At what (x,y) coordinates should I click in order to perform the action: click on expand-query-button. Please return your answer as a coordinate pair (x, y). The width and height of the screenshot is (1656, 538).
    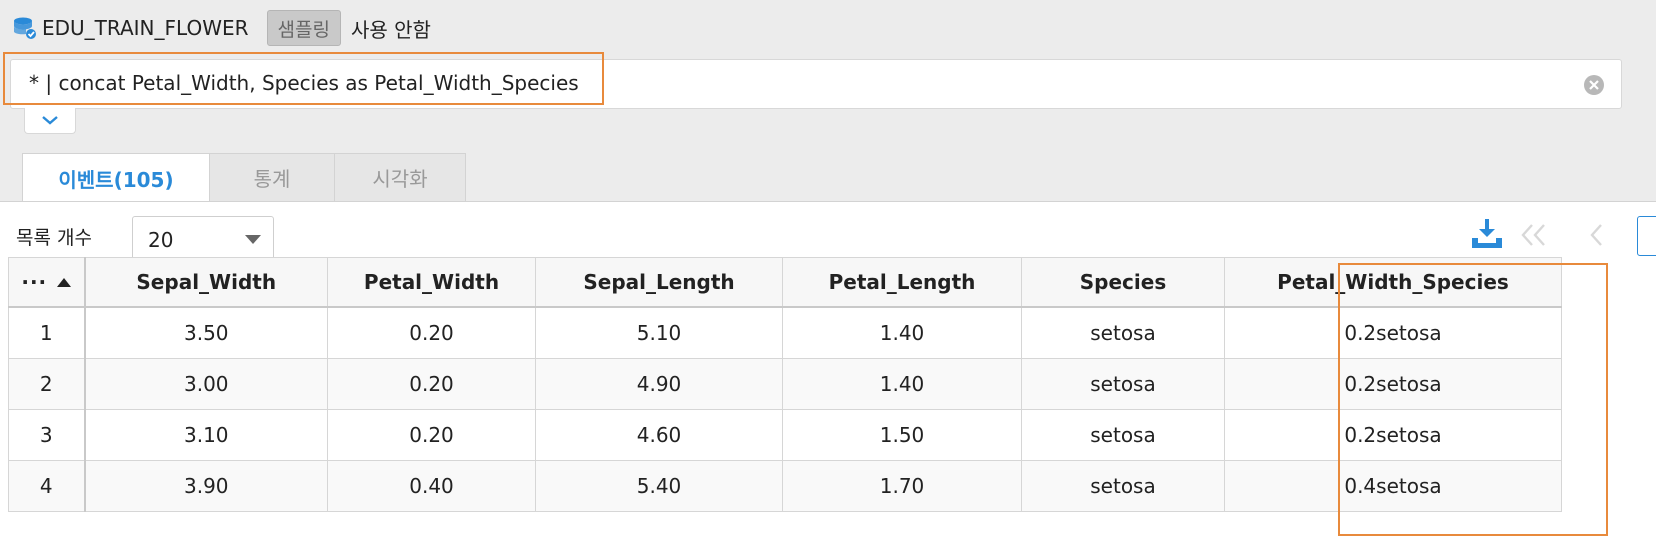
    Looking at the image, I should click on (50, 121).